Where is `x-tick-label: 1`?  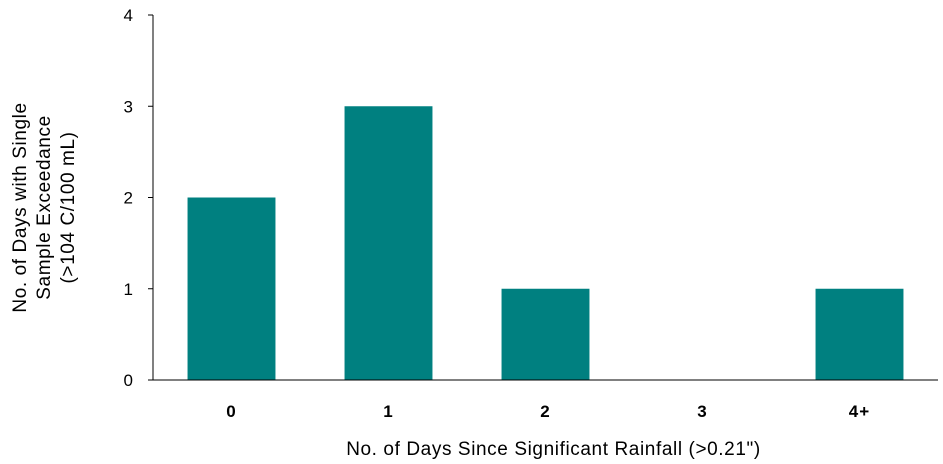 x-tick-label: 1 is located at coordinates (388, 411).